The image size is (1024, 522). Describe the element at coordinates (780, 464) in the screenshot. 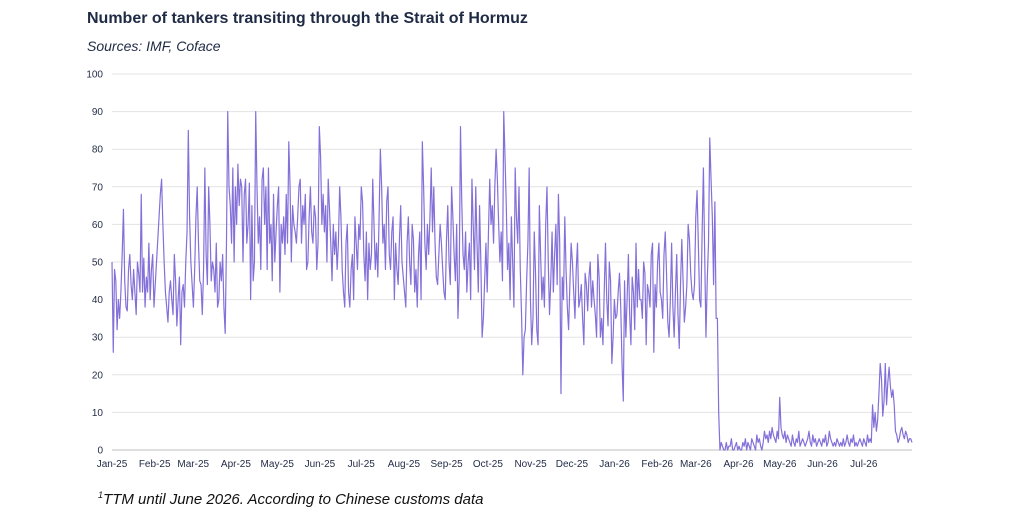

I see `x-tick-label: May-26` at that location.